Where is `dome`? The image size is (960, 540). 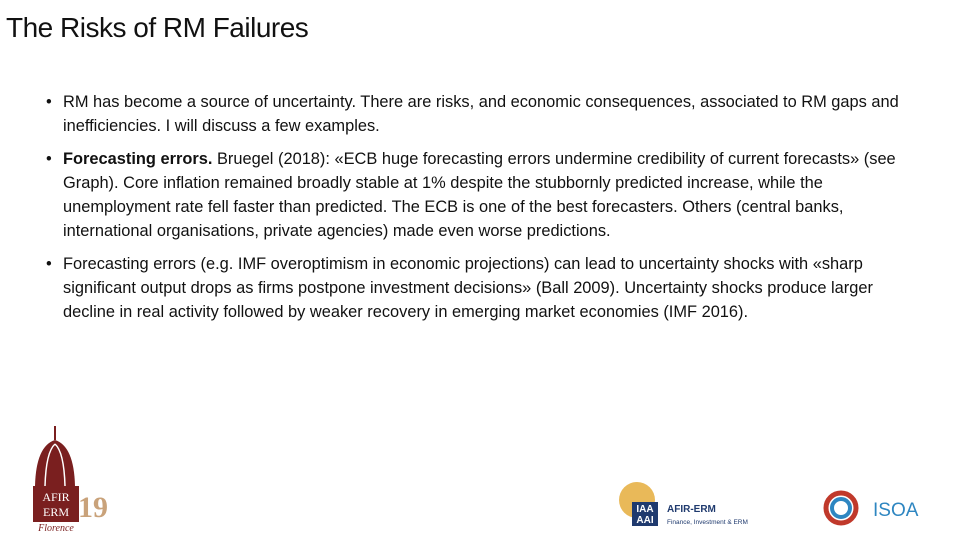 dome is located at coordinates (55, 463).